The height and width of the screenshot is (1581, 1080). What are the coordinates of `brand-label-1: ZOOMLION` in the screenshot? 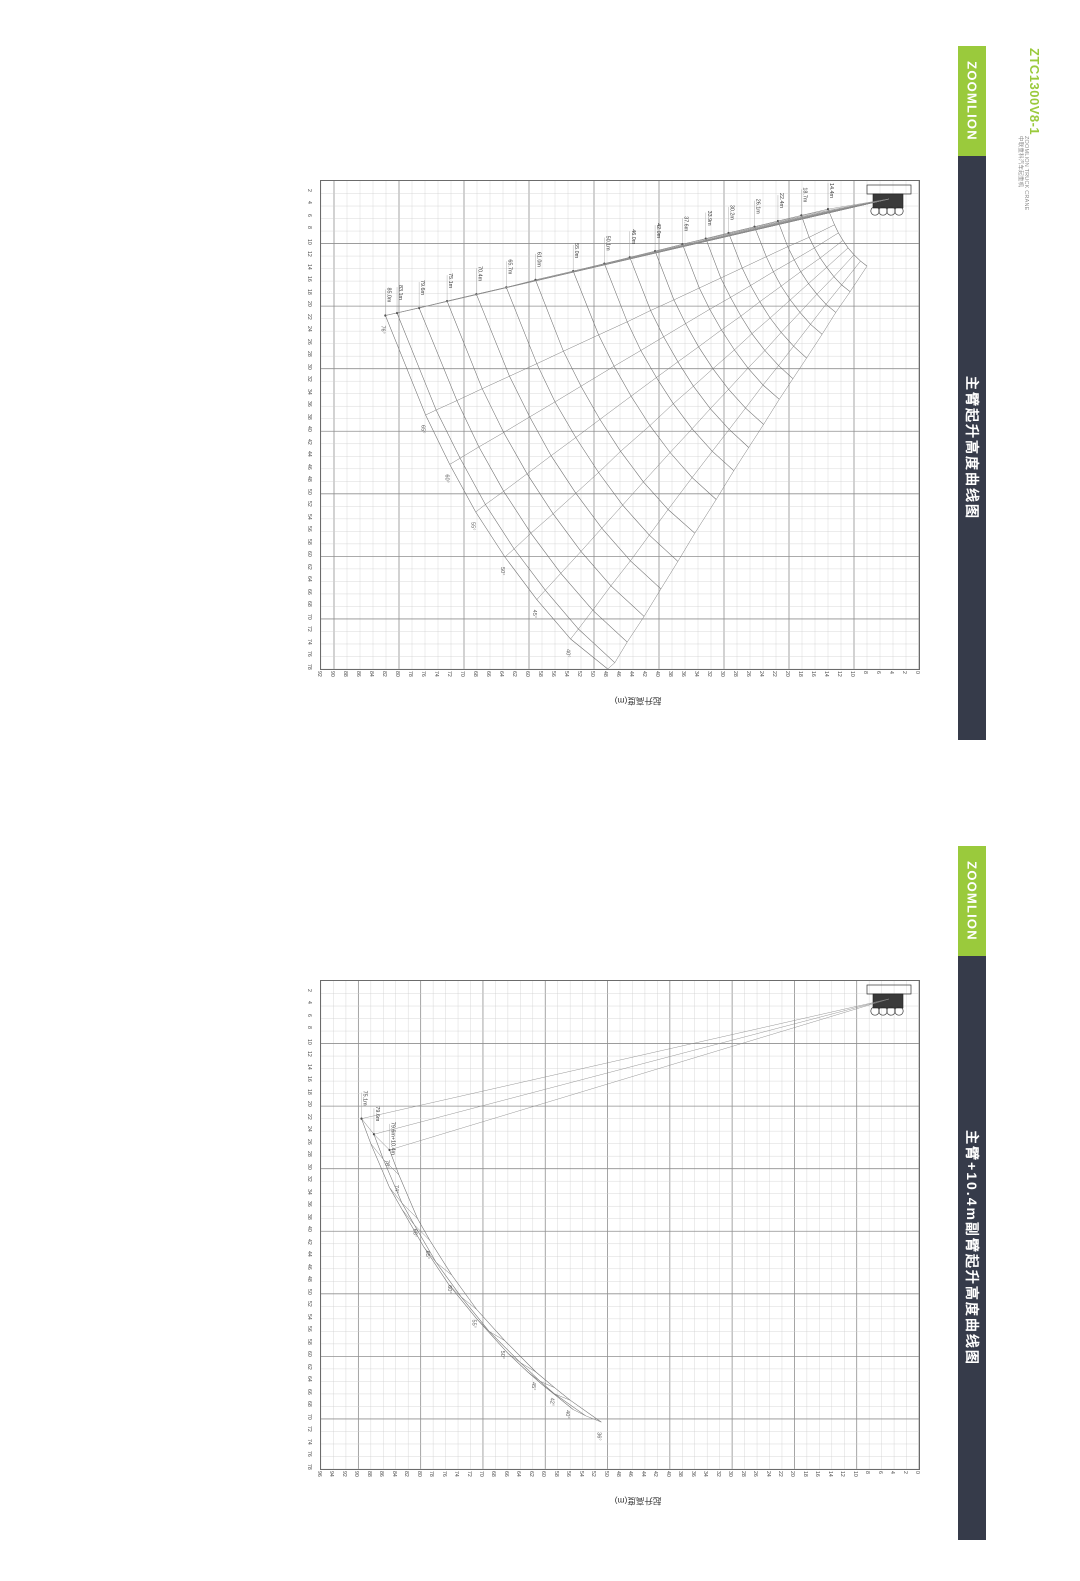 It's located at (972, 101).